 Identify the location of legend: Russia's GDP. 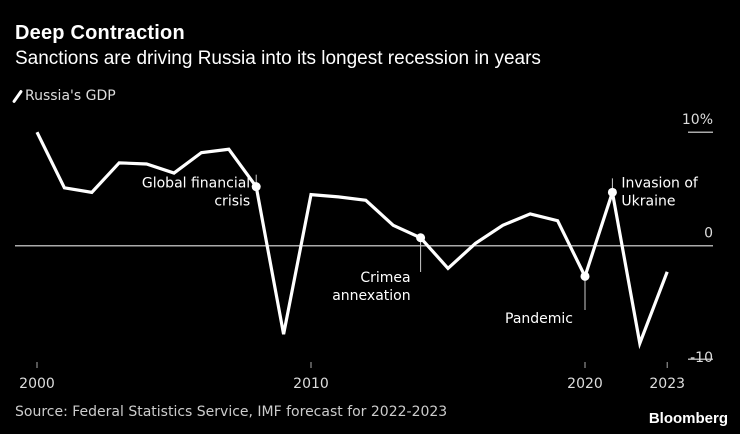
(63, 96).